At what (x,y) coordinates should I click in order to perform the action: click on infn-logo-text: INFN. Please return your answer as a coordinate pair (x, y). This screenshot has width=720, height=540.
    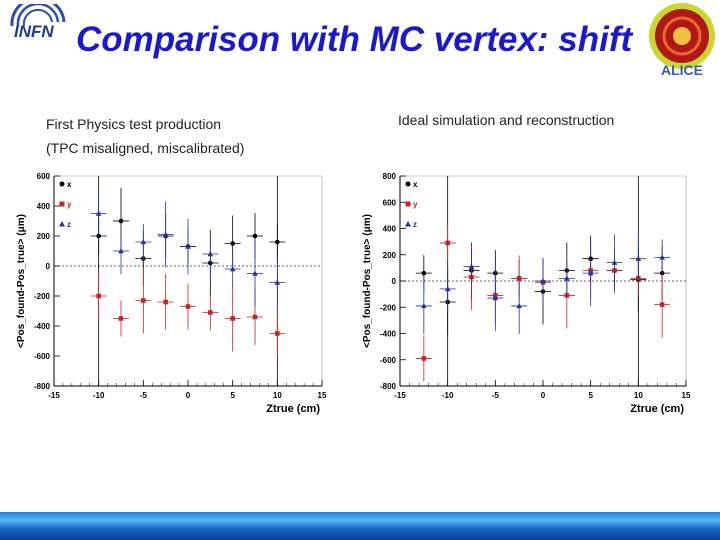
    Looking at the image, I should click on (34, 31).